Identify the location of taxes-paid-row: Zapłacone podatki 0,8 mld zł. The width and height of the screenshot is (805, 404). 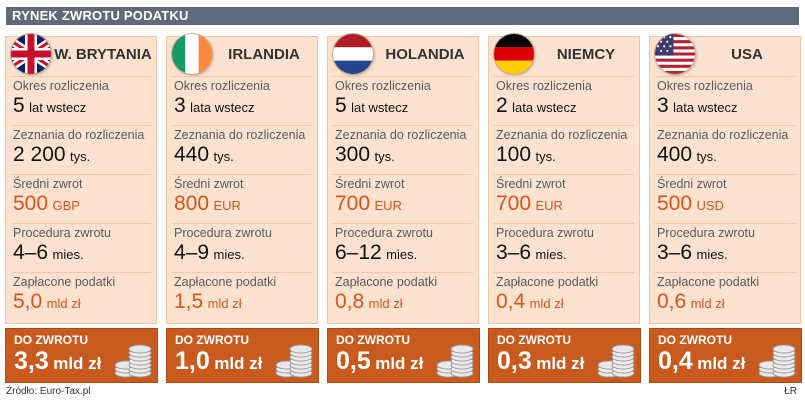
(403, 295).